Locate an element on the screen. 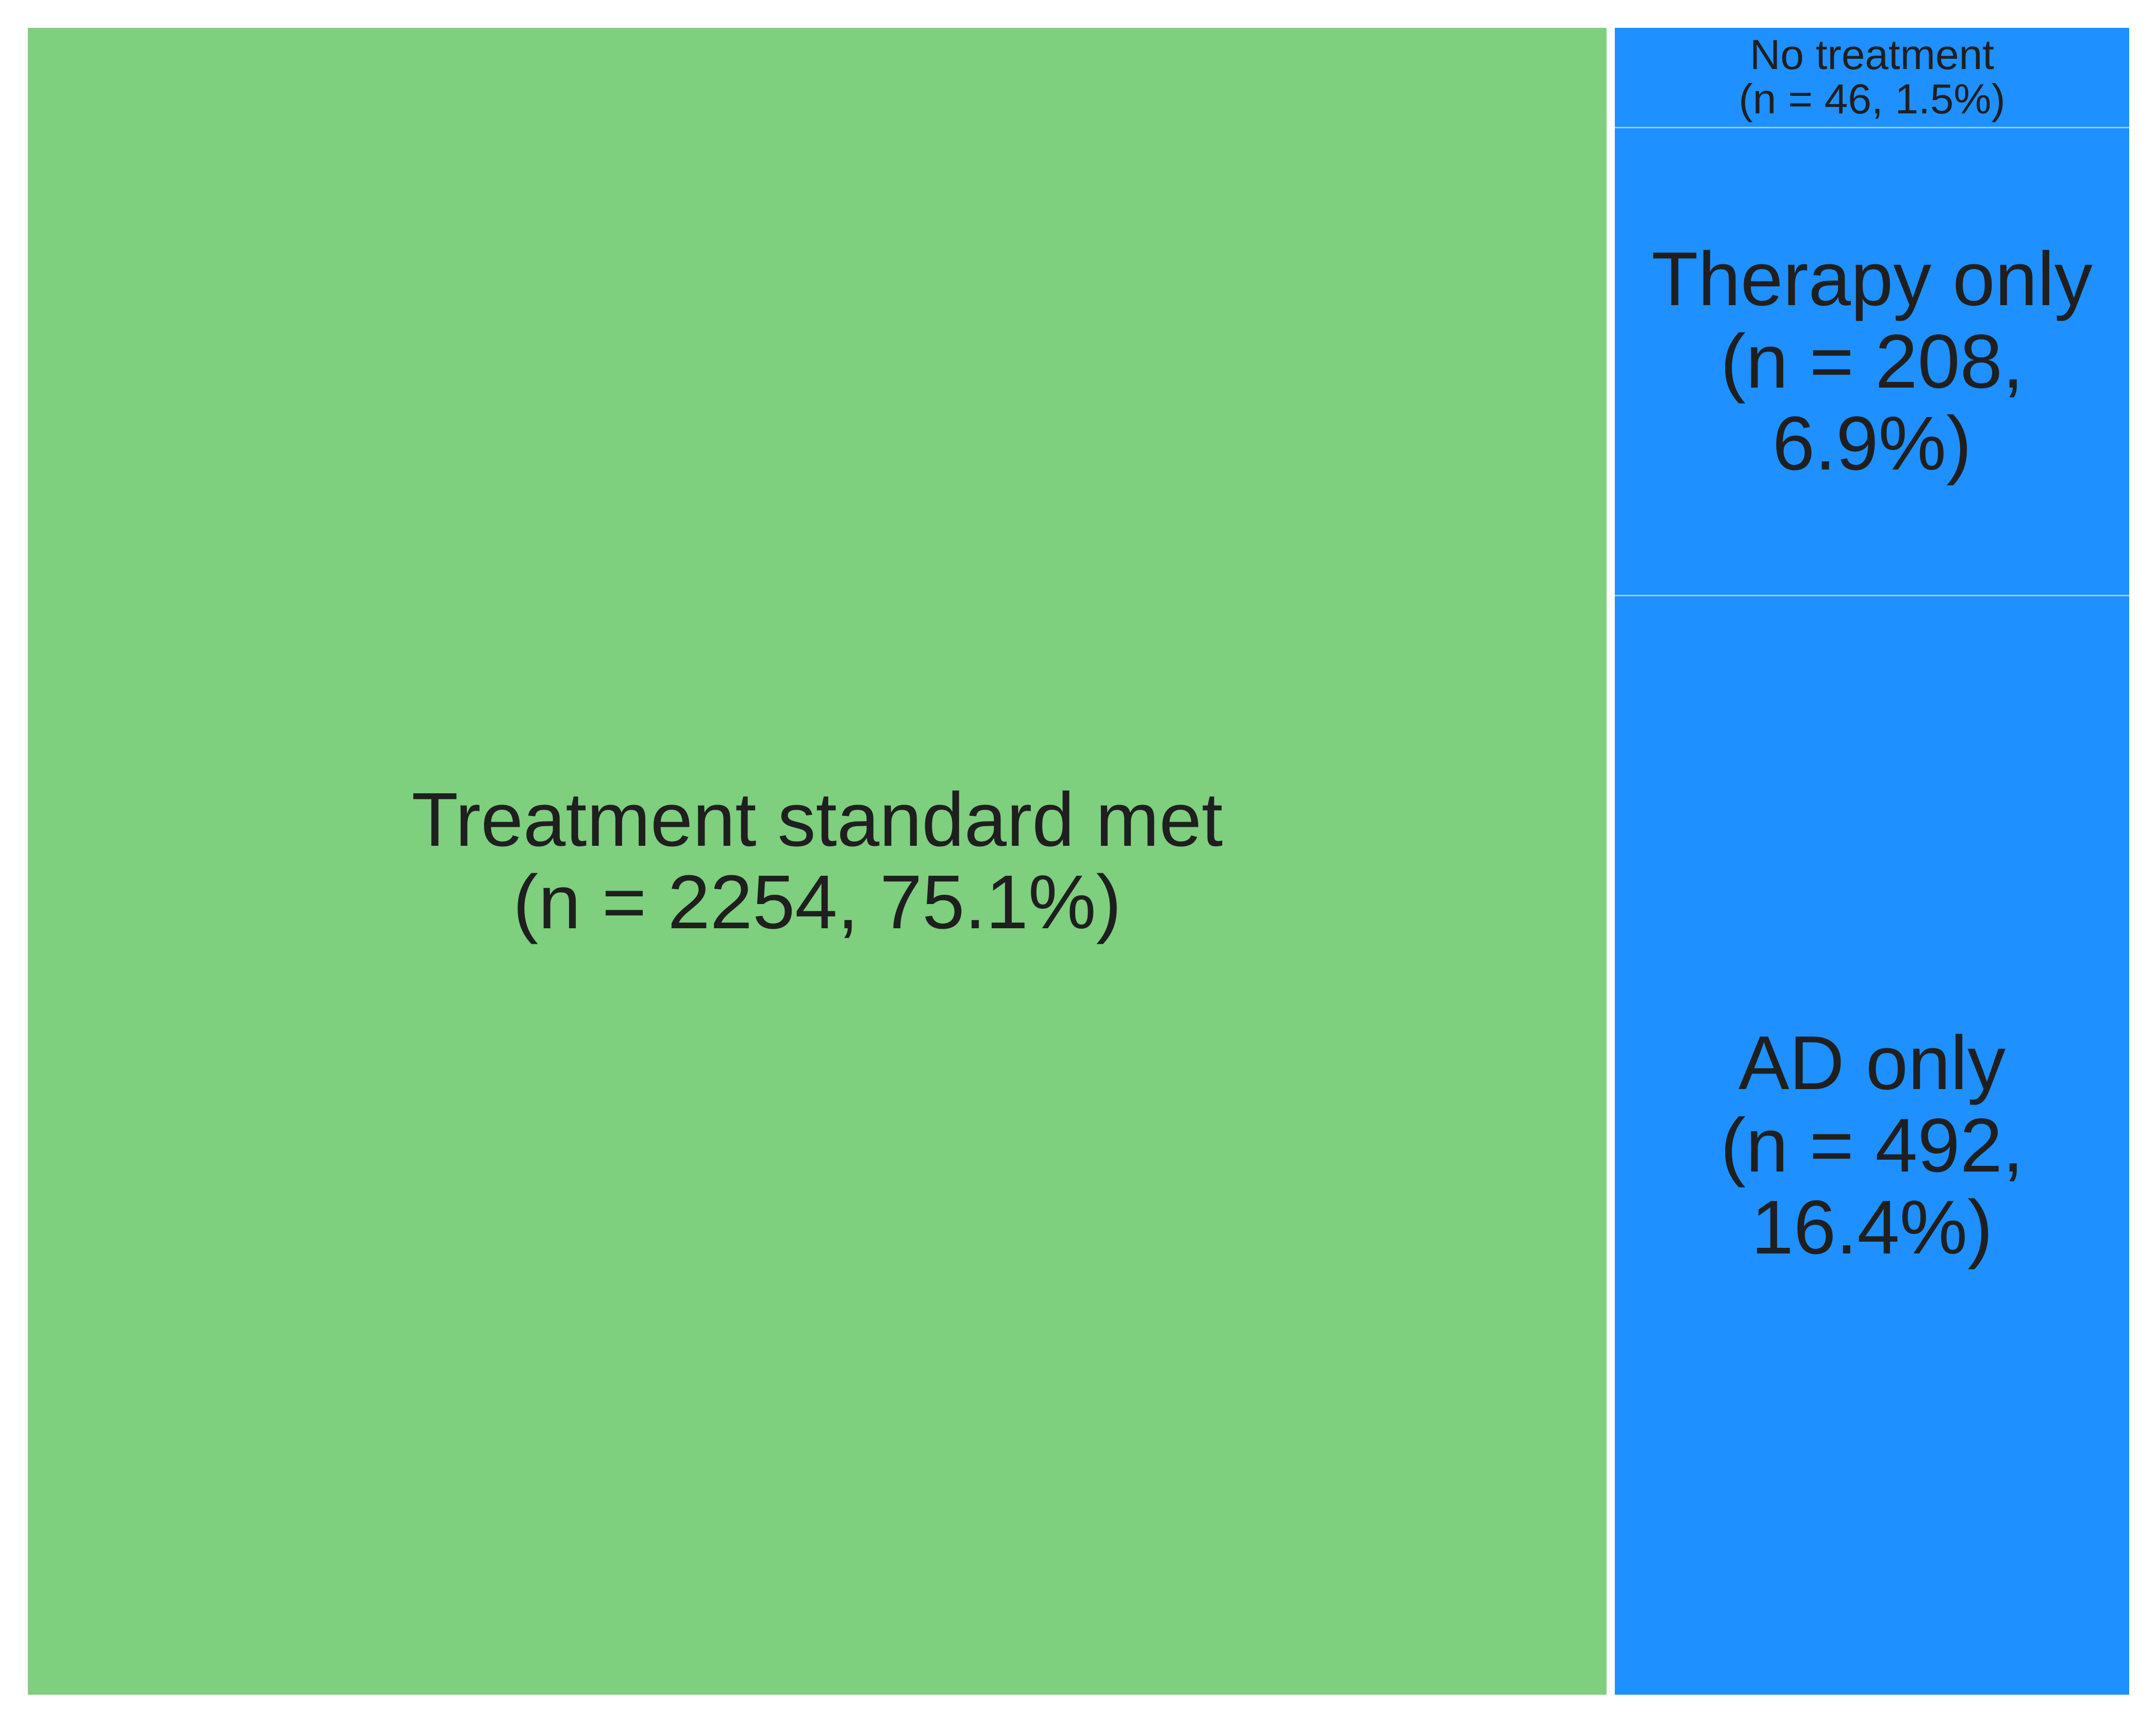 The image size is (2156, 1722). tile-therapy-only: Therapy only (n = 208, 6.9%) is located at coordinates (1872, 361).